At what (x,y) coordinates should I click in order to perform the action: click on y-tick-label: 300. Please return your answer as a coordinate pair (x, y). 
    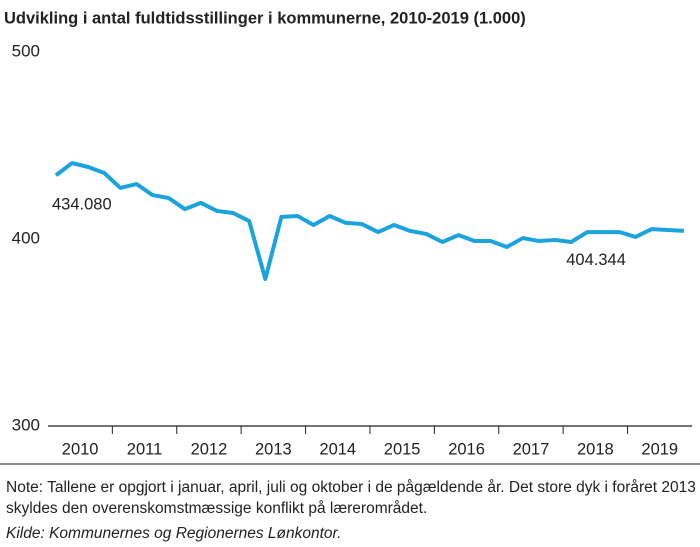
    Looking at the image, I should click on (26, 424).